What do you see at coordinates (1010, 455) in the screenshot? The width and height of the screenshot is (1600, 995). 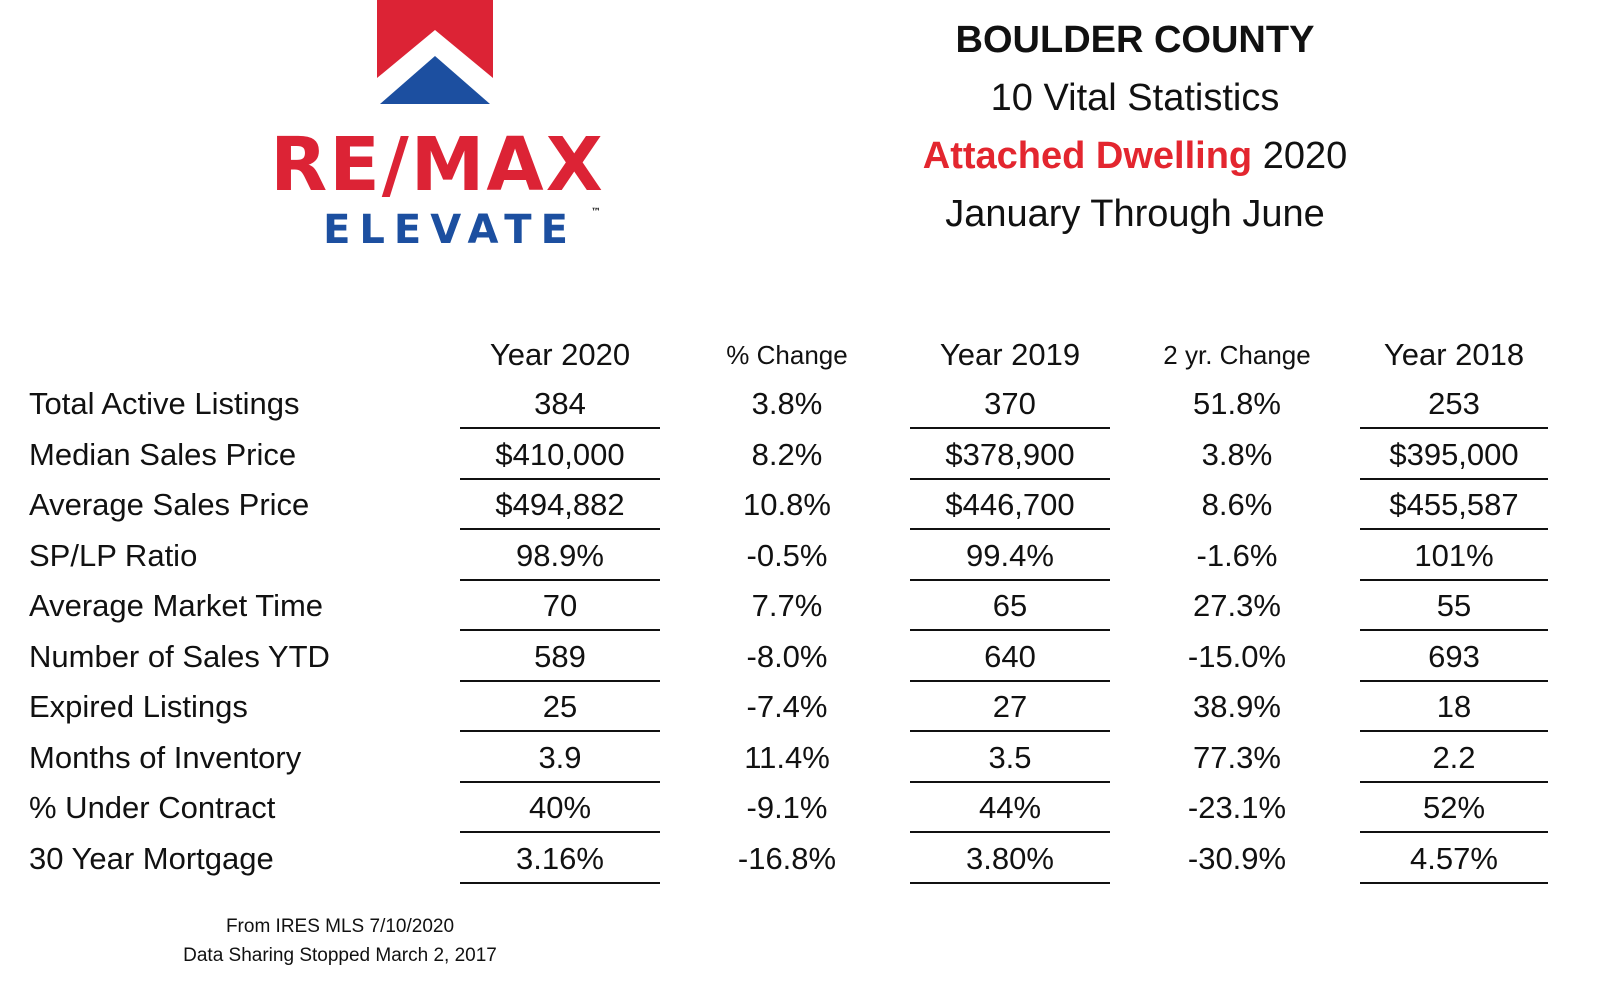 I see `cell-year-2019: $378,900` at bounding box center [1010, 455].